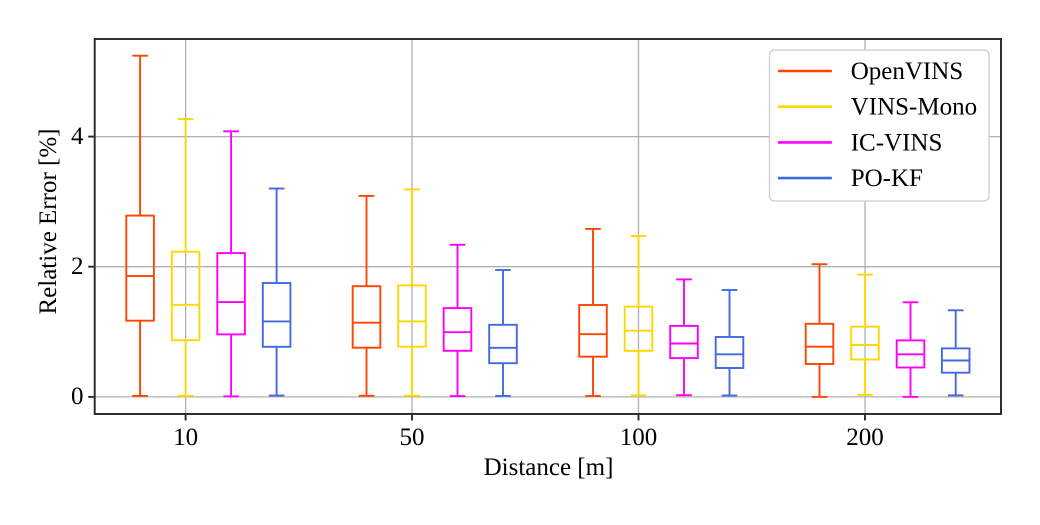 The height and width of the screenshot is (525, 1040). Describe the element at coordinates (412, 437) in the screenshot. I see `svg-text: 50` at that location.